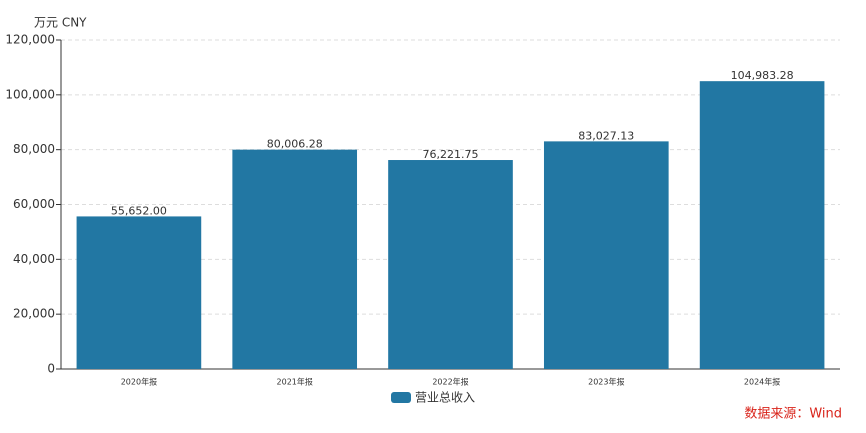 This screenshot has width=866, height=433. What do you see at coordinates (139, 382) in the screenshot?
I see `x-tick-label: 2020年报` at bounding box center [139, 382].